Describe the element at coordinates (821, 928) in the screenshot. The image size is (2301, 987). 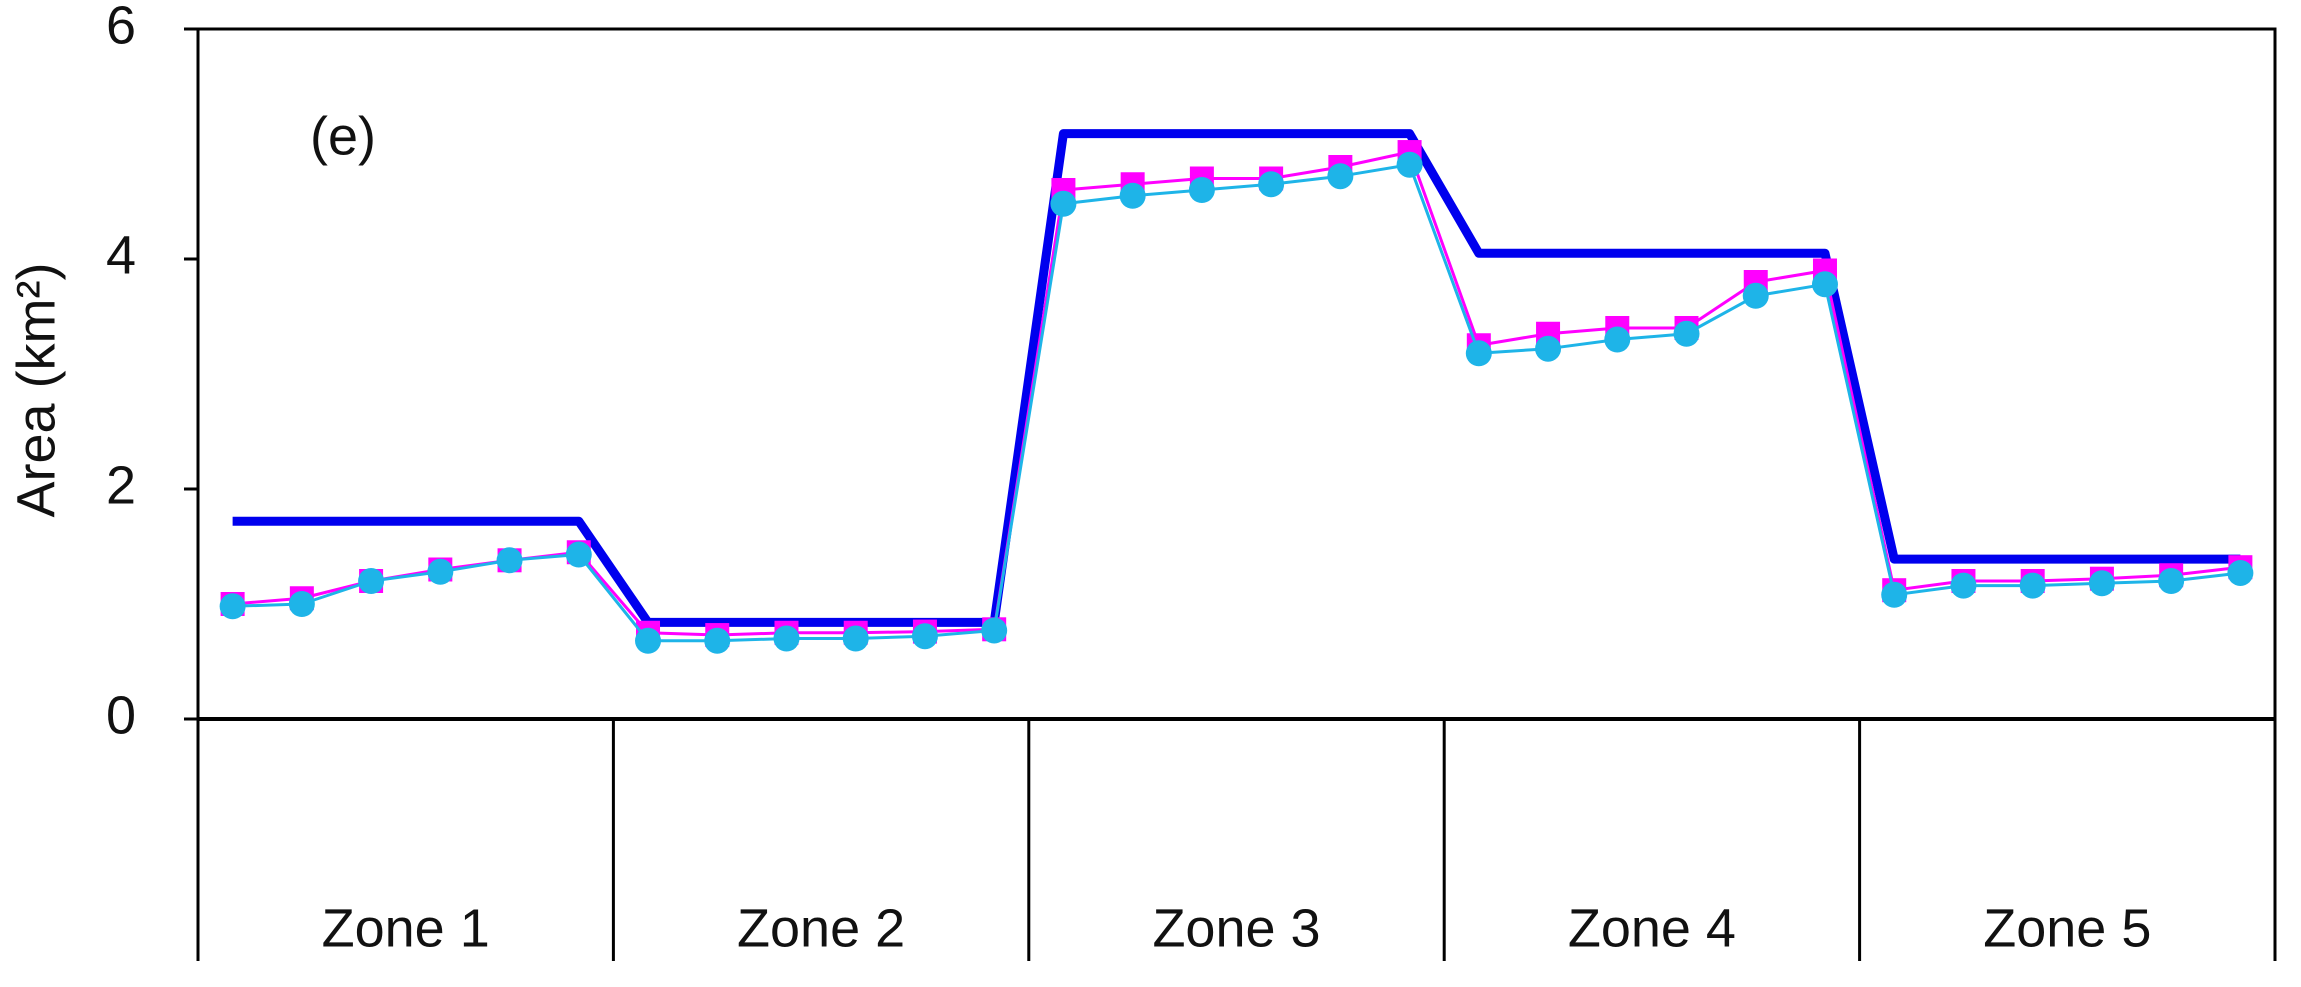
I see `group-label: Zone 2` at that location.